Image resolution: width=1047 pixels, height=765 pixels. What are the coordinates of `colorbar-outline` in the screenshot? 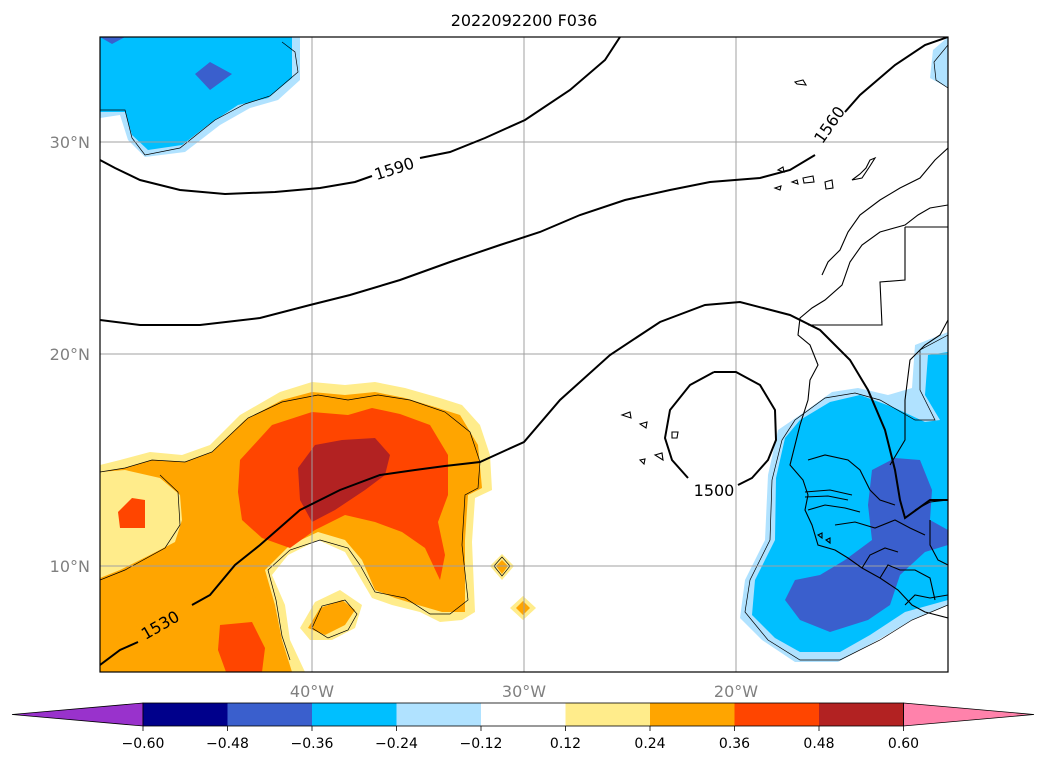 It's located at (523, 714).